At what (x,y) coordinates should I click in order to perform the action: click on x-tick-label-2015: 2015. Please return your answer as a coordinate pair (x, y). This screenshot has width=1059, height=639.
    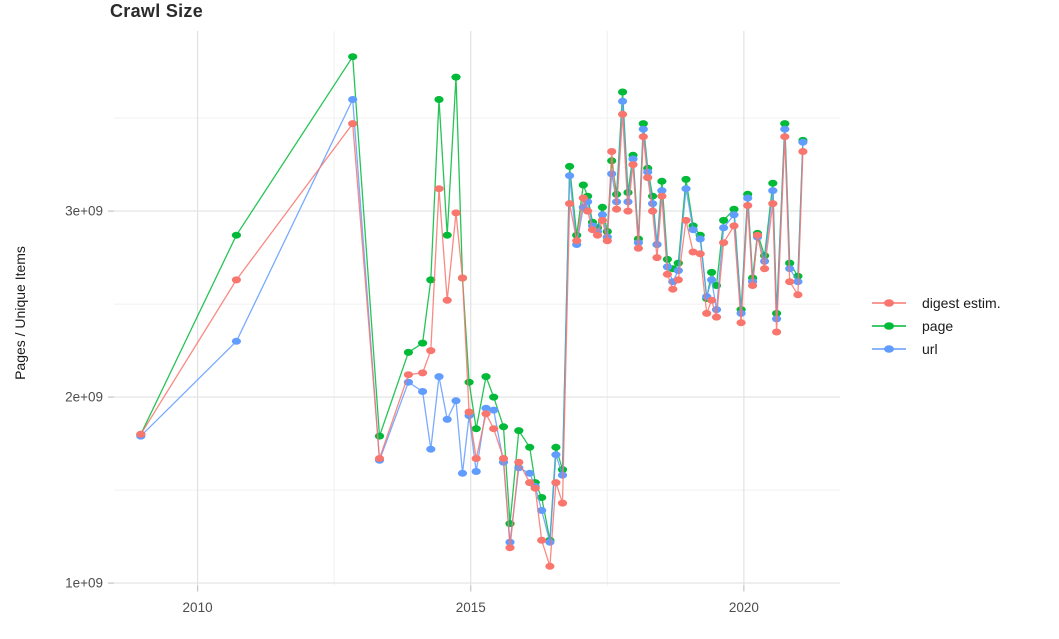
    Looking at the image, I should click on (471, 607).